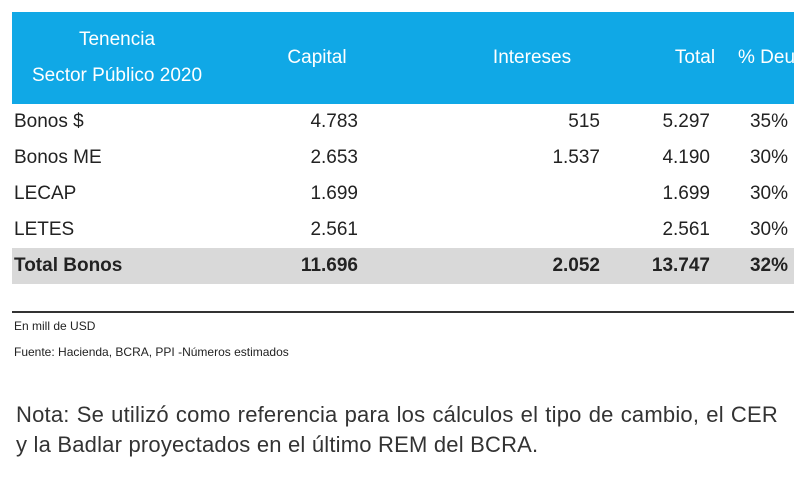 The width and height of the screenshot is (800, 502). I want to click on table-row: LECAP 1.699 1.699 30%, so click(403, 194).